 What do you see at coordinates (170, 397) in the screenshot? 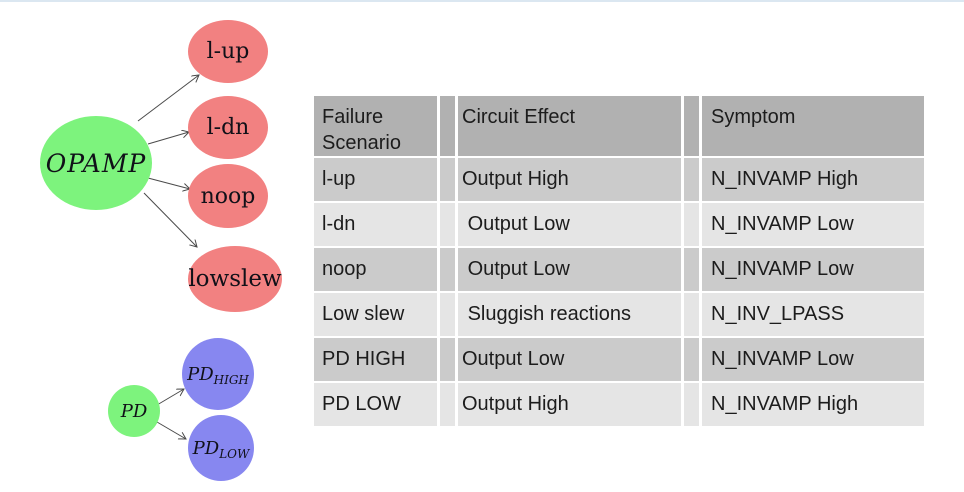
I see `arrow-pd-to-pd-high` at bounding box center [170, 397].